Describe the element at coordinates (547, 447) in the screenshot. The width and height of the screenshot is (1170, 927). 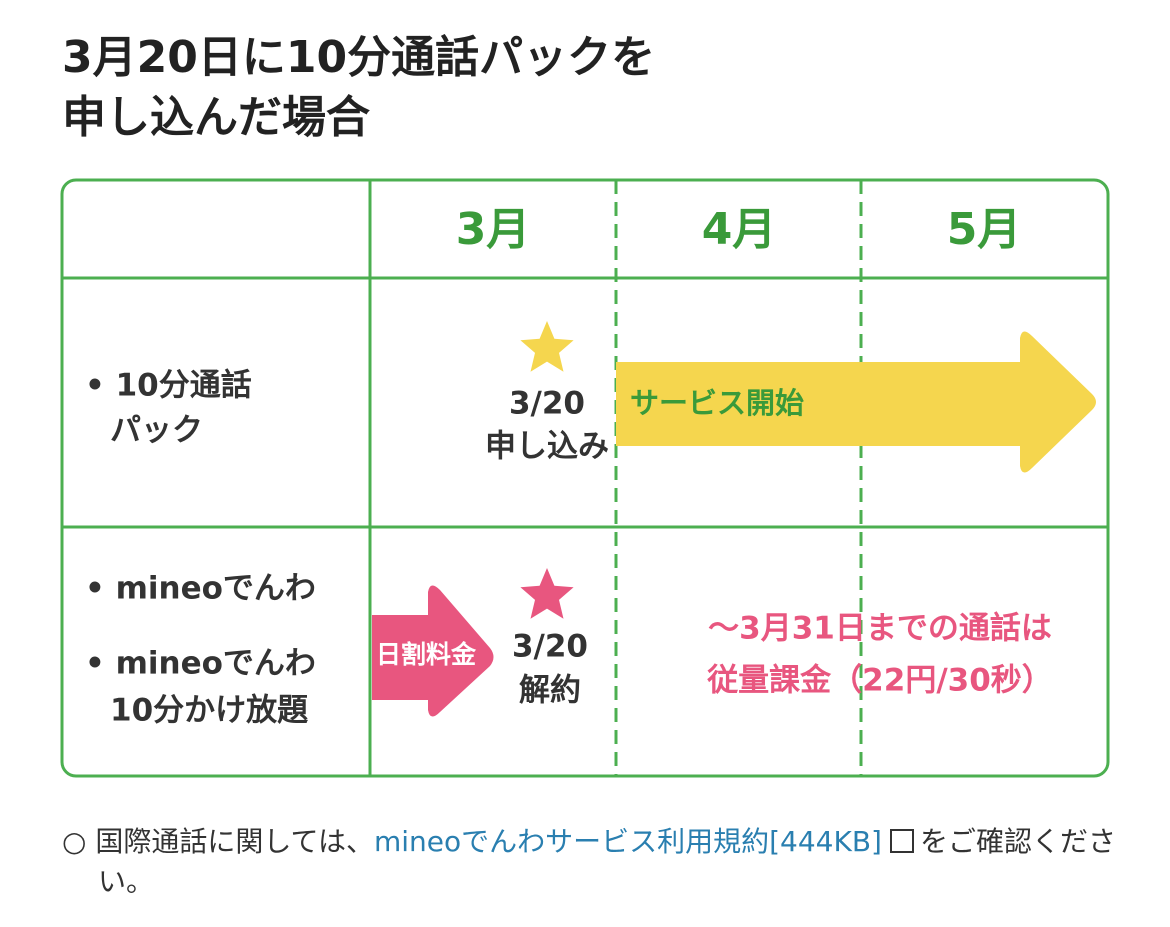
I see `event-label: 申し込み` at that location.